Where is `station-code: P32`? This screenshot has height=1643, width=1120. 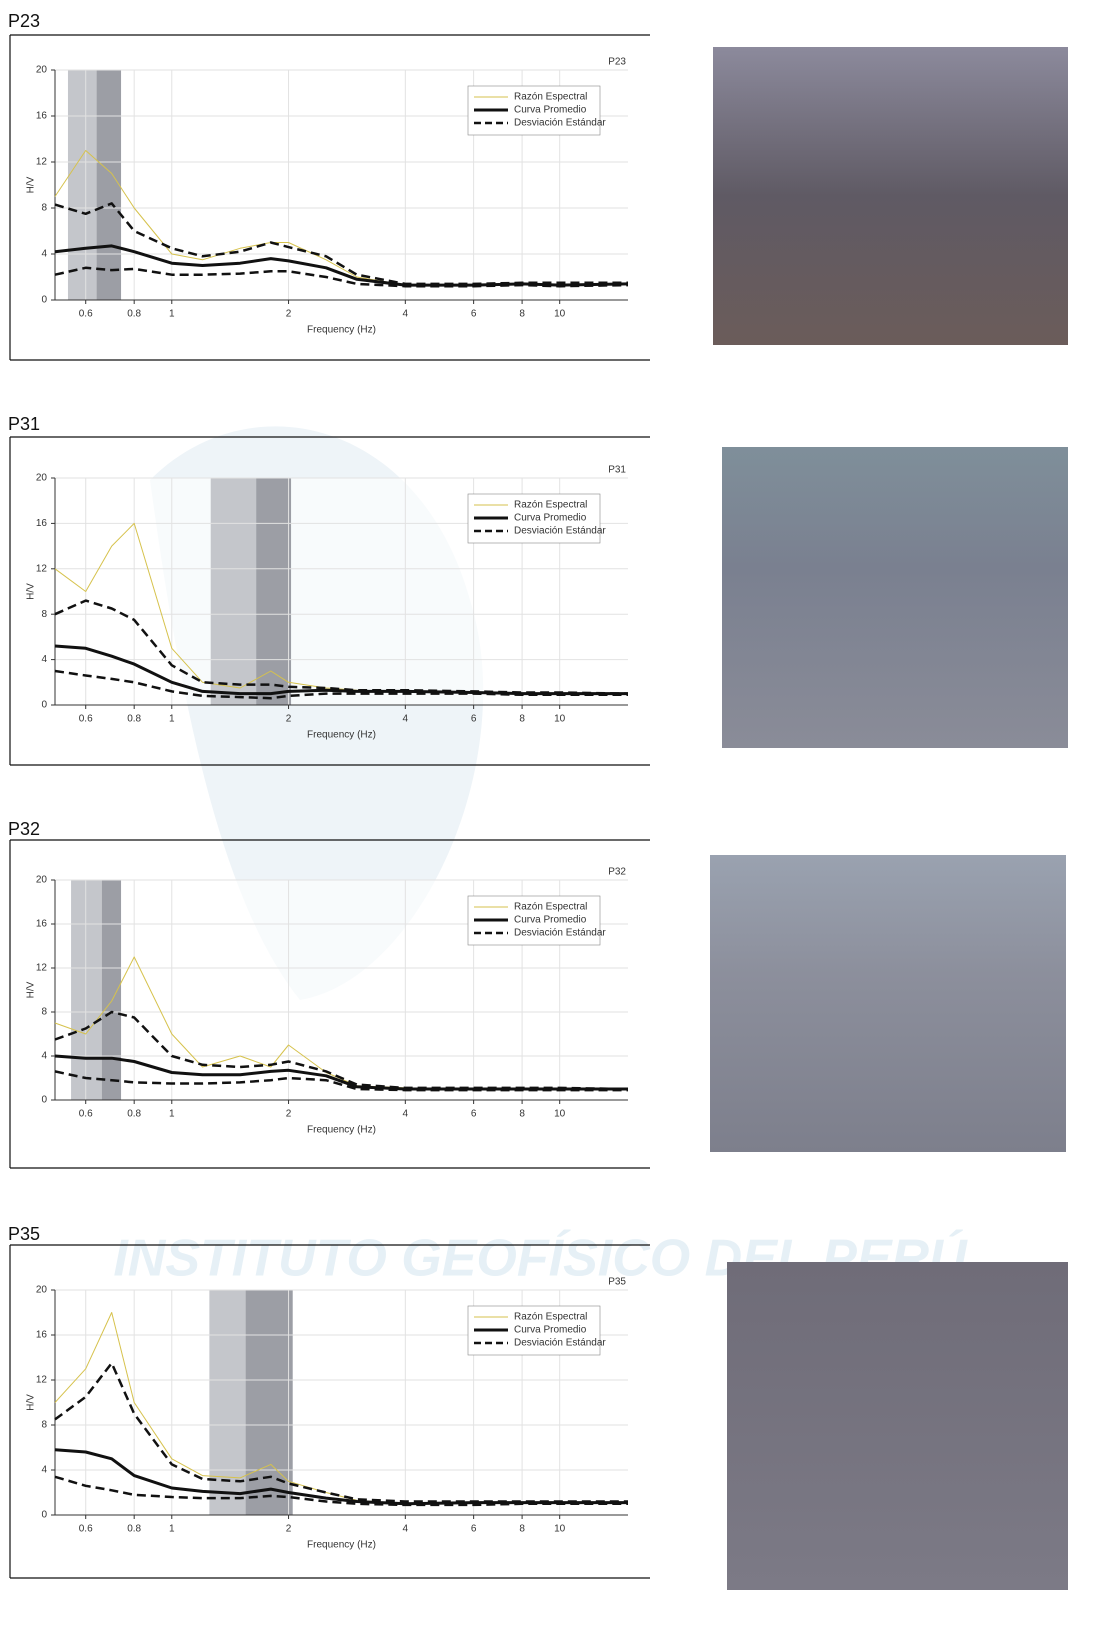
station-code: P32 is located at coordinates (617, 872).